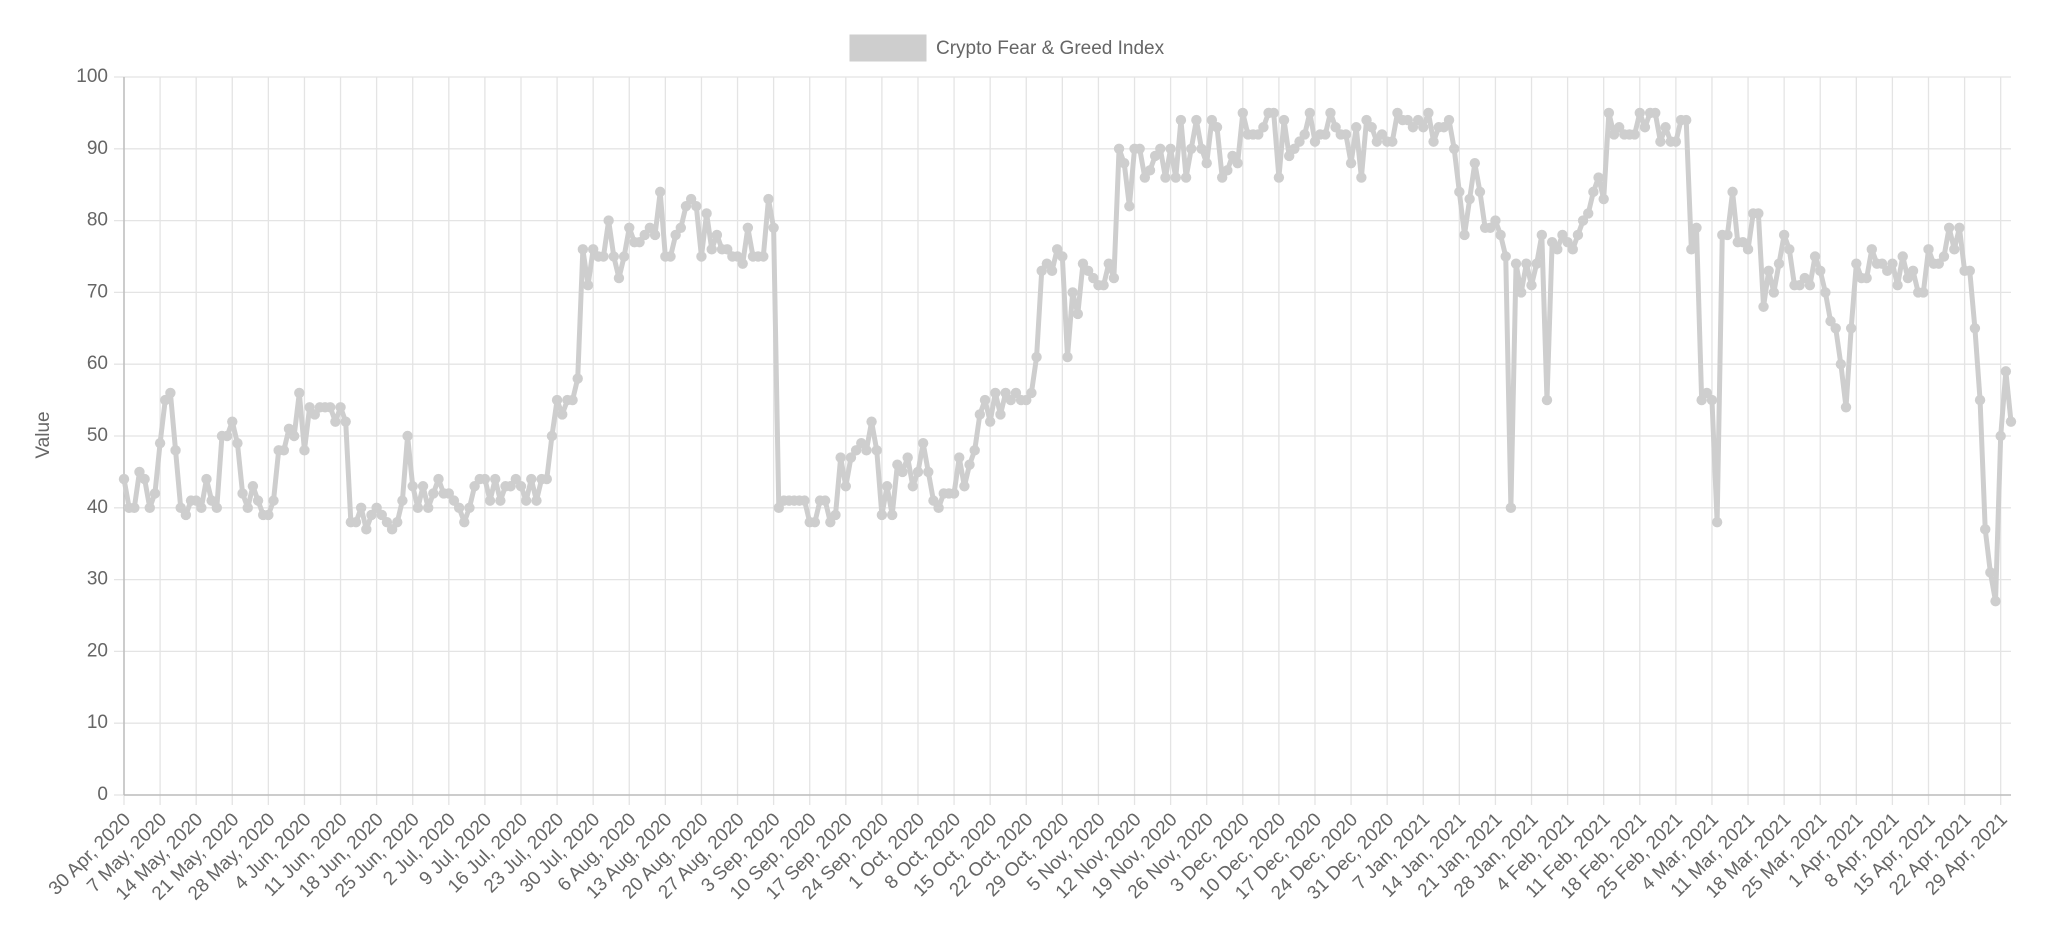 Image resolution: width=2048 pixels, height=944 pixels. Describe the element at coordinates (1050, 48) in the screenshot. I see `legend-label: Crypto Fear & Greed Index` at that location.